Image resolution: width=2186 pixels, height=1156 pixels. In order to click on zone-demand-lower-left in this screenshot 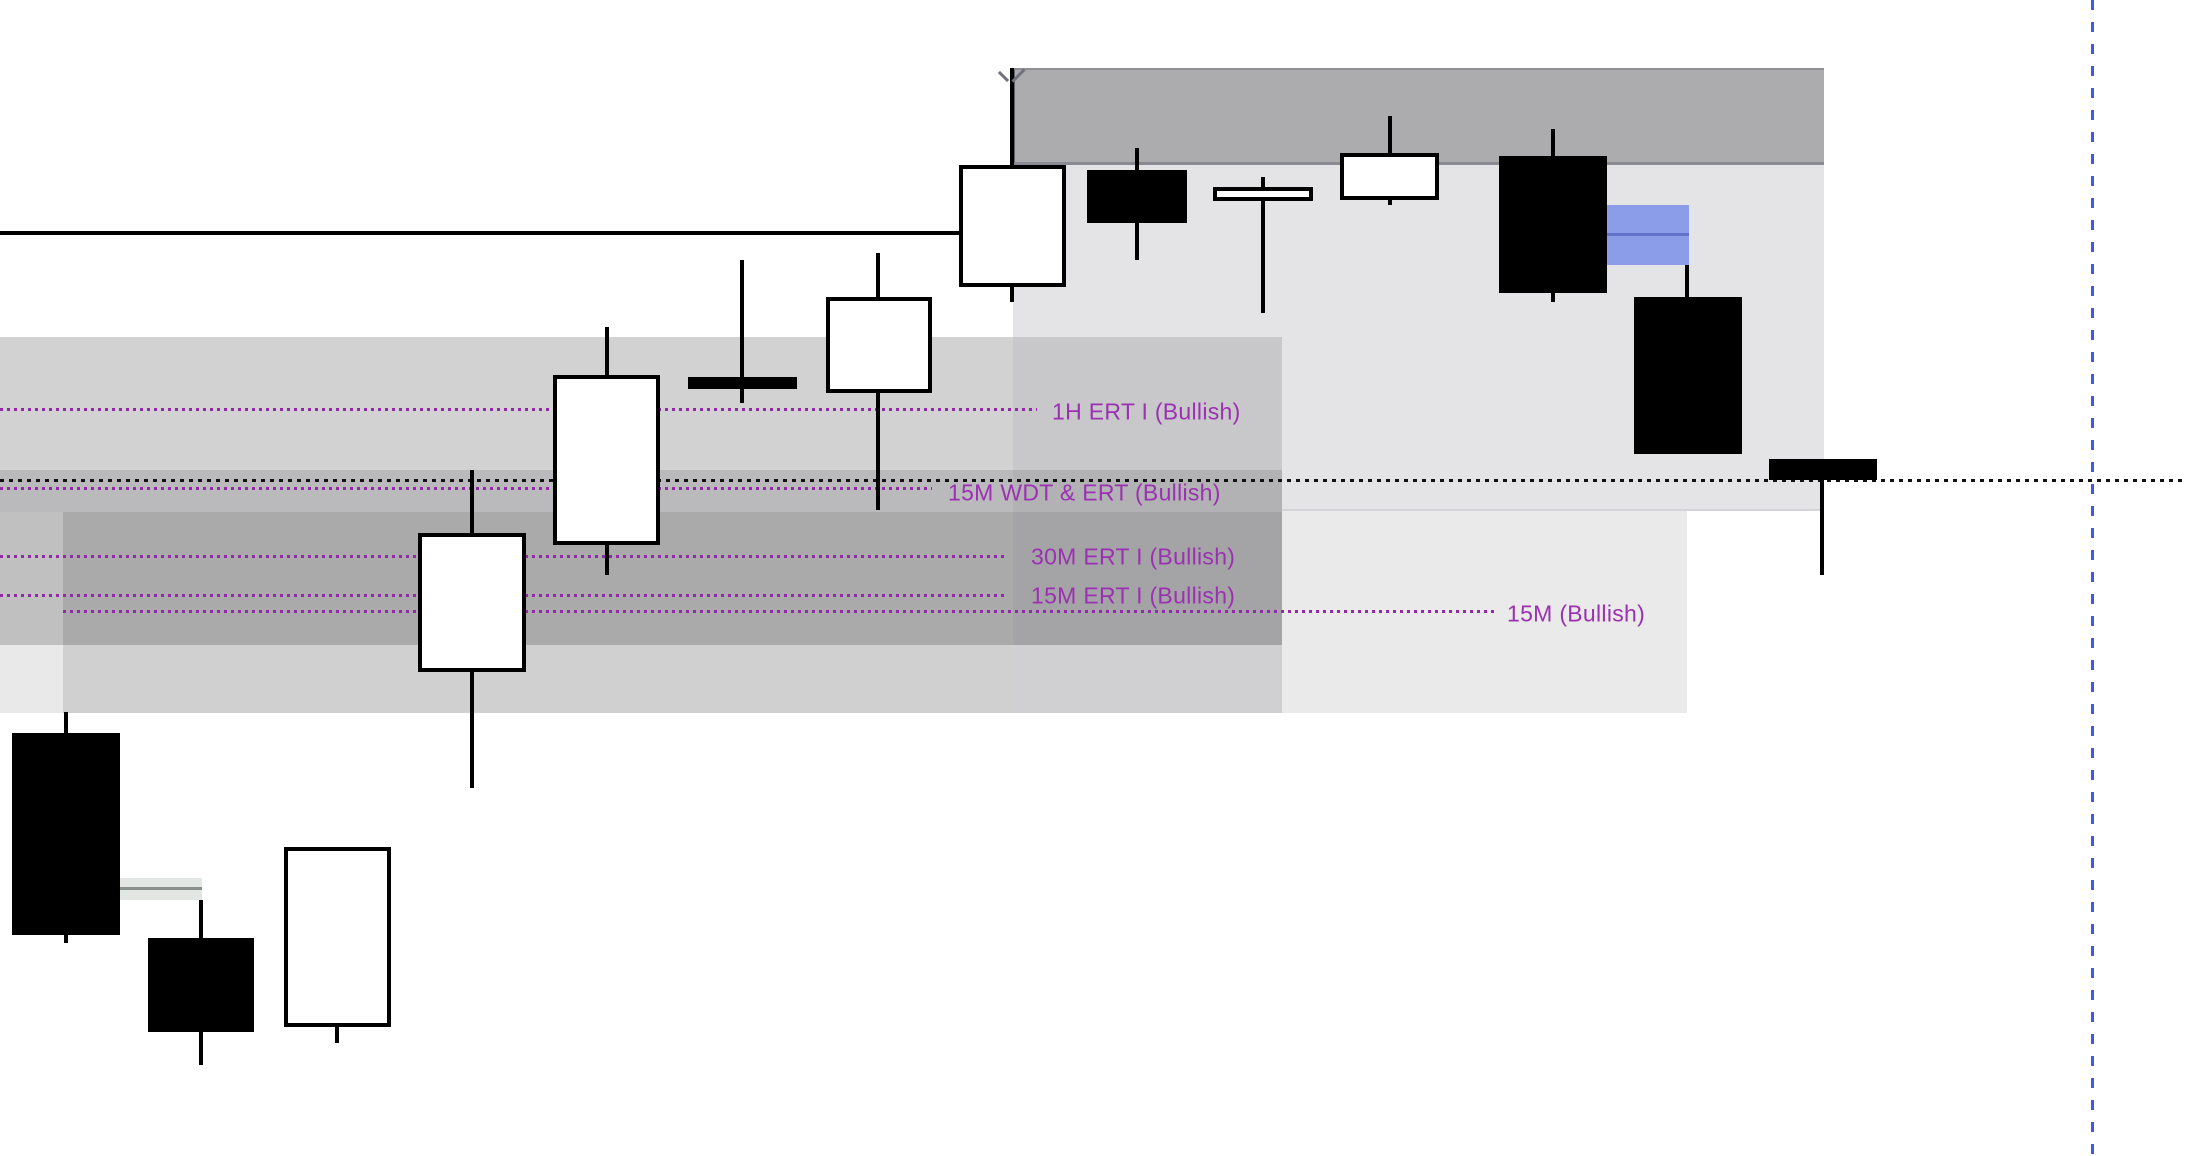, I will do `click(538, 679)`.